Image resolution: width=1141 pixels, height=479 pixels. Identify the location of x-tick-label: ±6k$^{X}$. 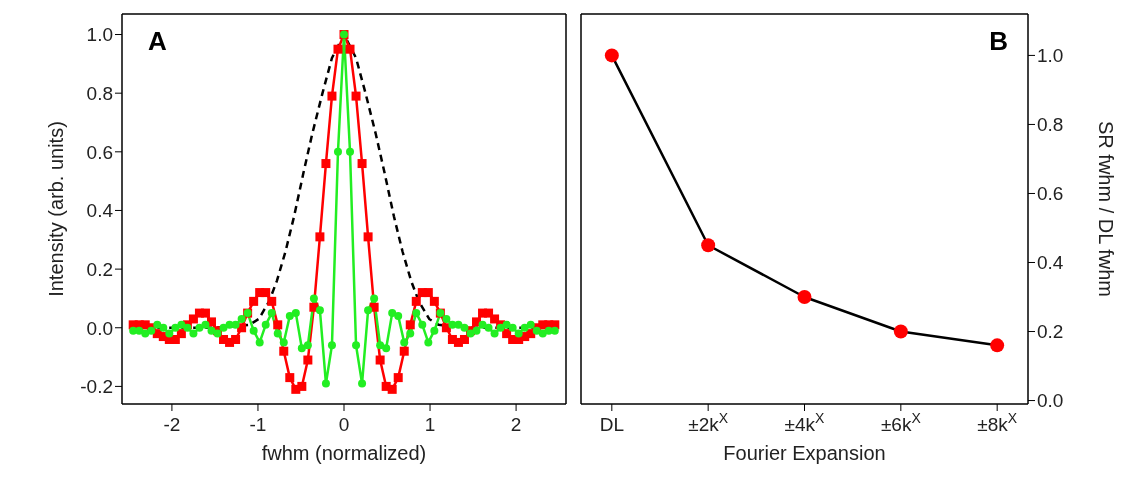
(901, 422).